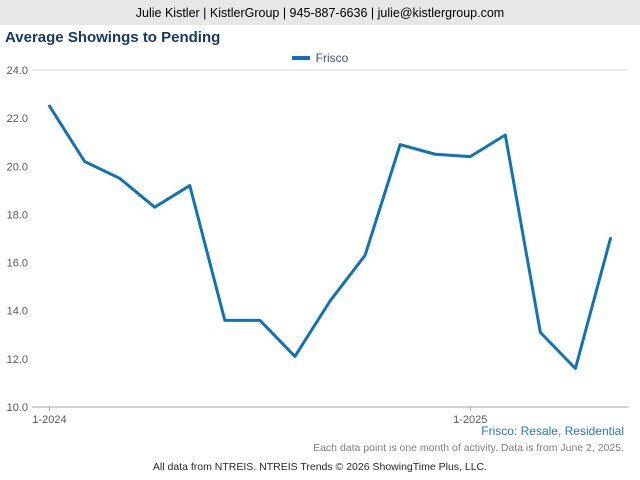 This screenshot has width=640, height=480. I want to click on y-tick-label: 24.0, so click(17, 71).